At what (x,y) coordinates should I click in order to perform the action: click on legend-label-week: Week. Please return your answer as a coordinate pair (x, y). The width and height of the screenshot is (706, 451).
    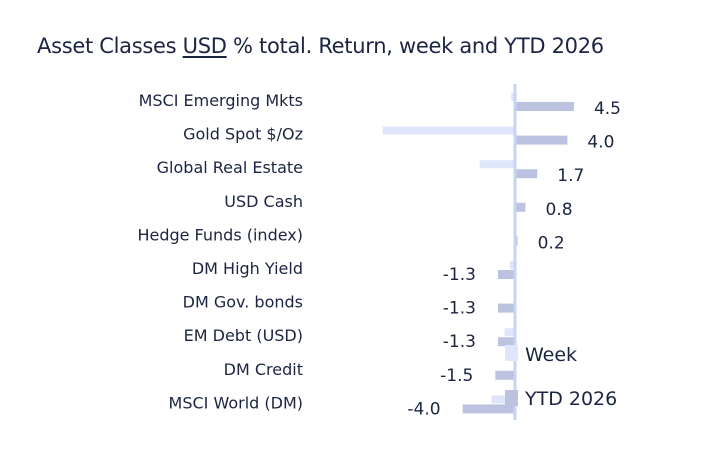
    Looking at the image, I should click on (551, 355).